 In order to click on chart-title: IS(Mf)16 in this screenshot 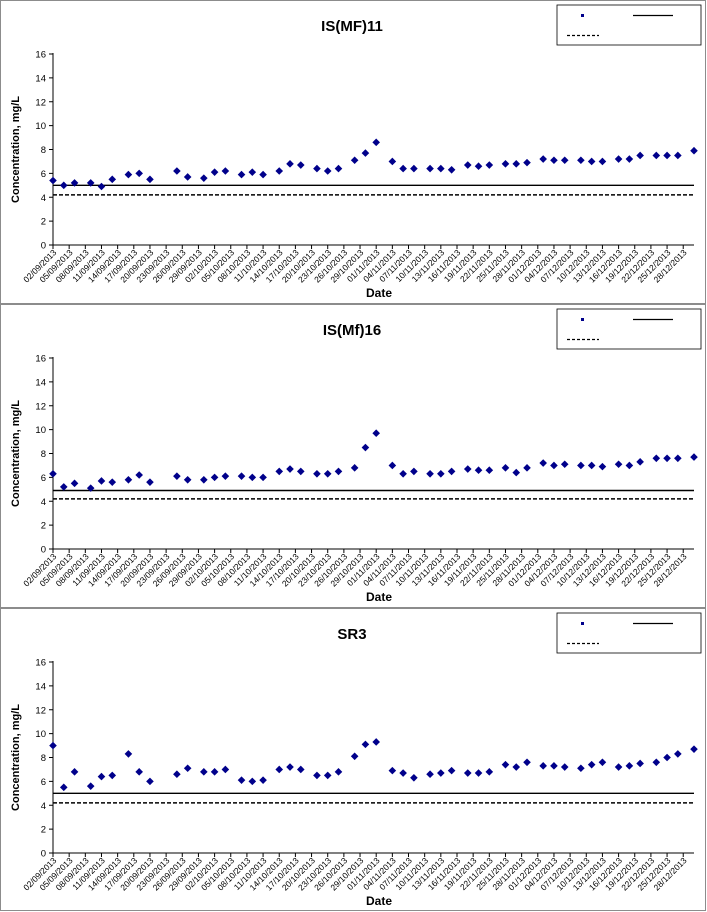, I will do `click(352, 330)`.